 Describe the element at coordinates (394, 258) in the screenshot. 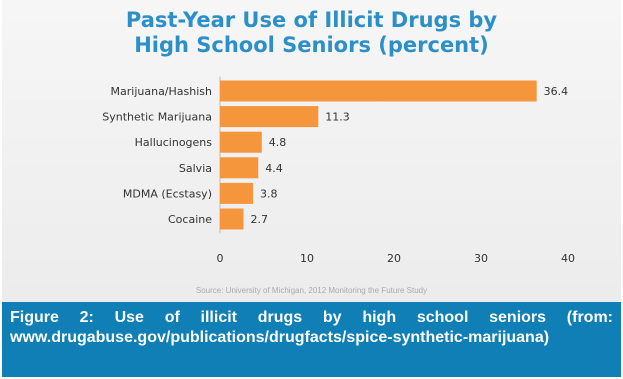

I see `x-tick-label: 20` at that location.